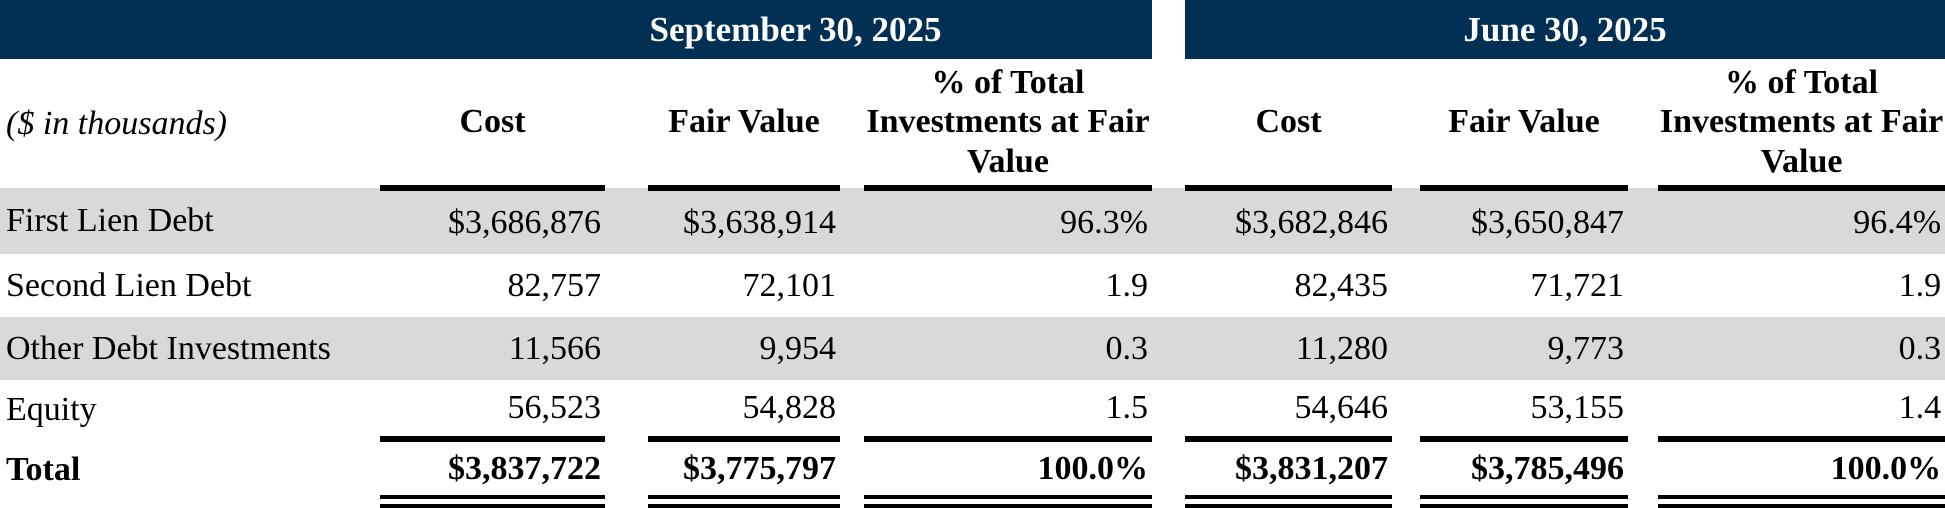 The height and width of the screenshot is (508, 1945). I want to click on cell-sept-fair-value: 72,101, so click(789, 285).